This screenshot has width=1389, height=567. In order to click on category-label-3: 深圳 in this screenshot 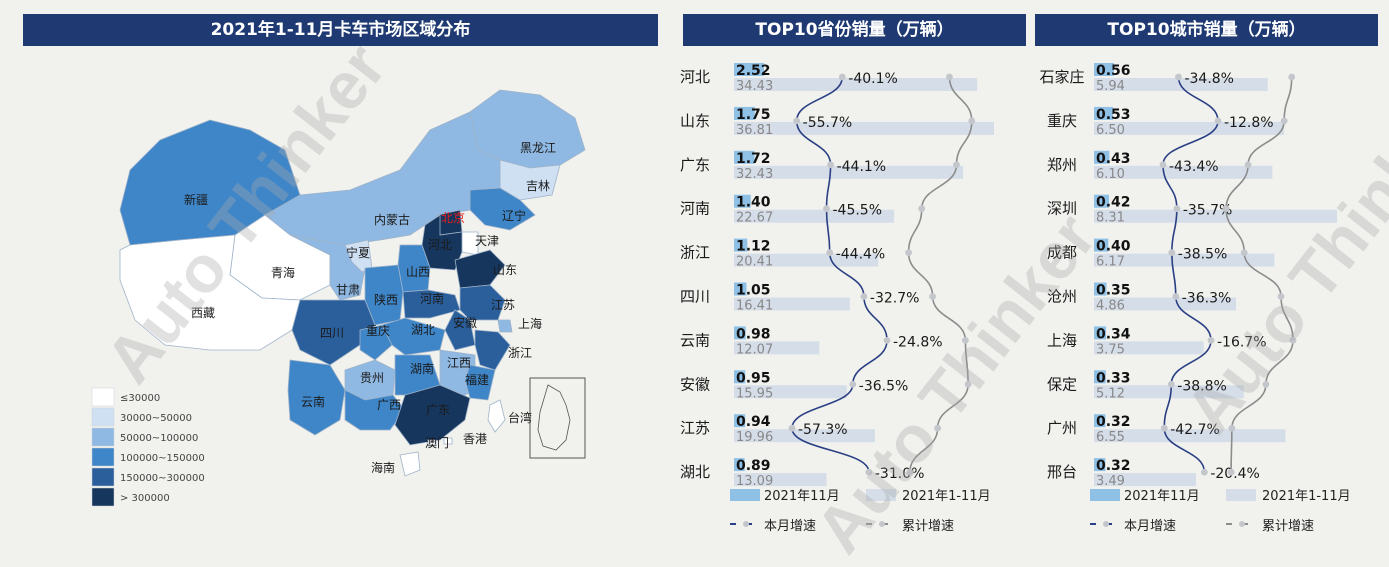, I will do `click(1062, 209)`.